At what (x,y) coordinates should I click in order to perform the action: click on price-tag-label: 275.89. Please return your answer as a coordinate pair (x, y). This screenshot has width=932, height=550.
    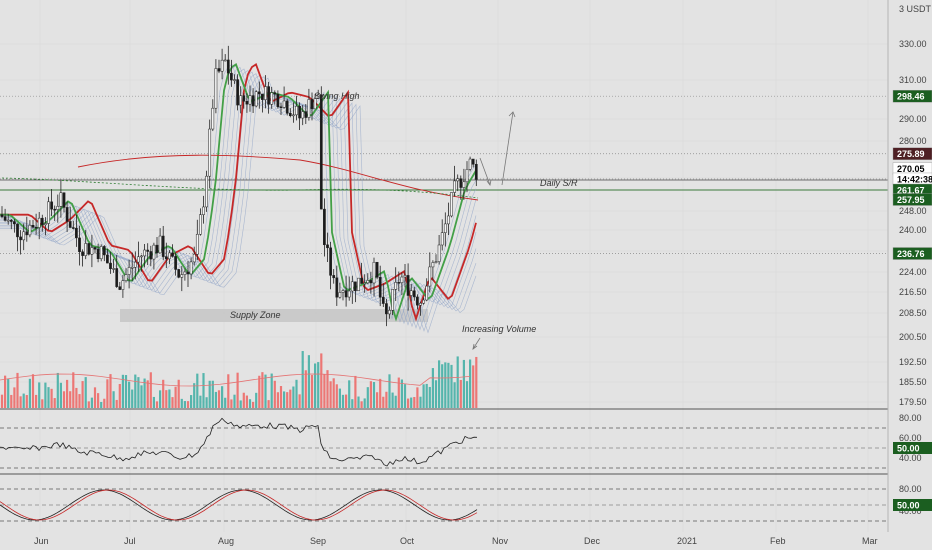
    Looking at the image, I should click on (911, 154).